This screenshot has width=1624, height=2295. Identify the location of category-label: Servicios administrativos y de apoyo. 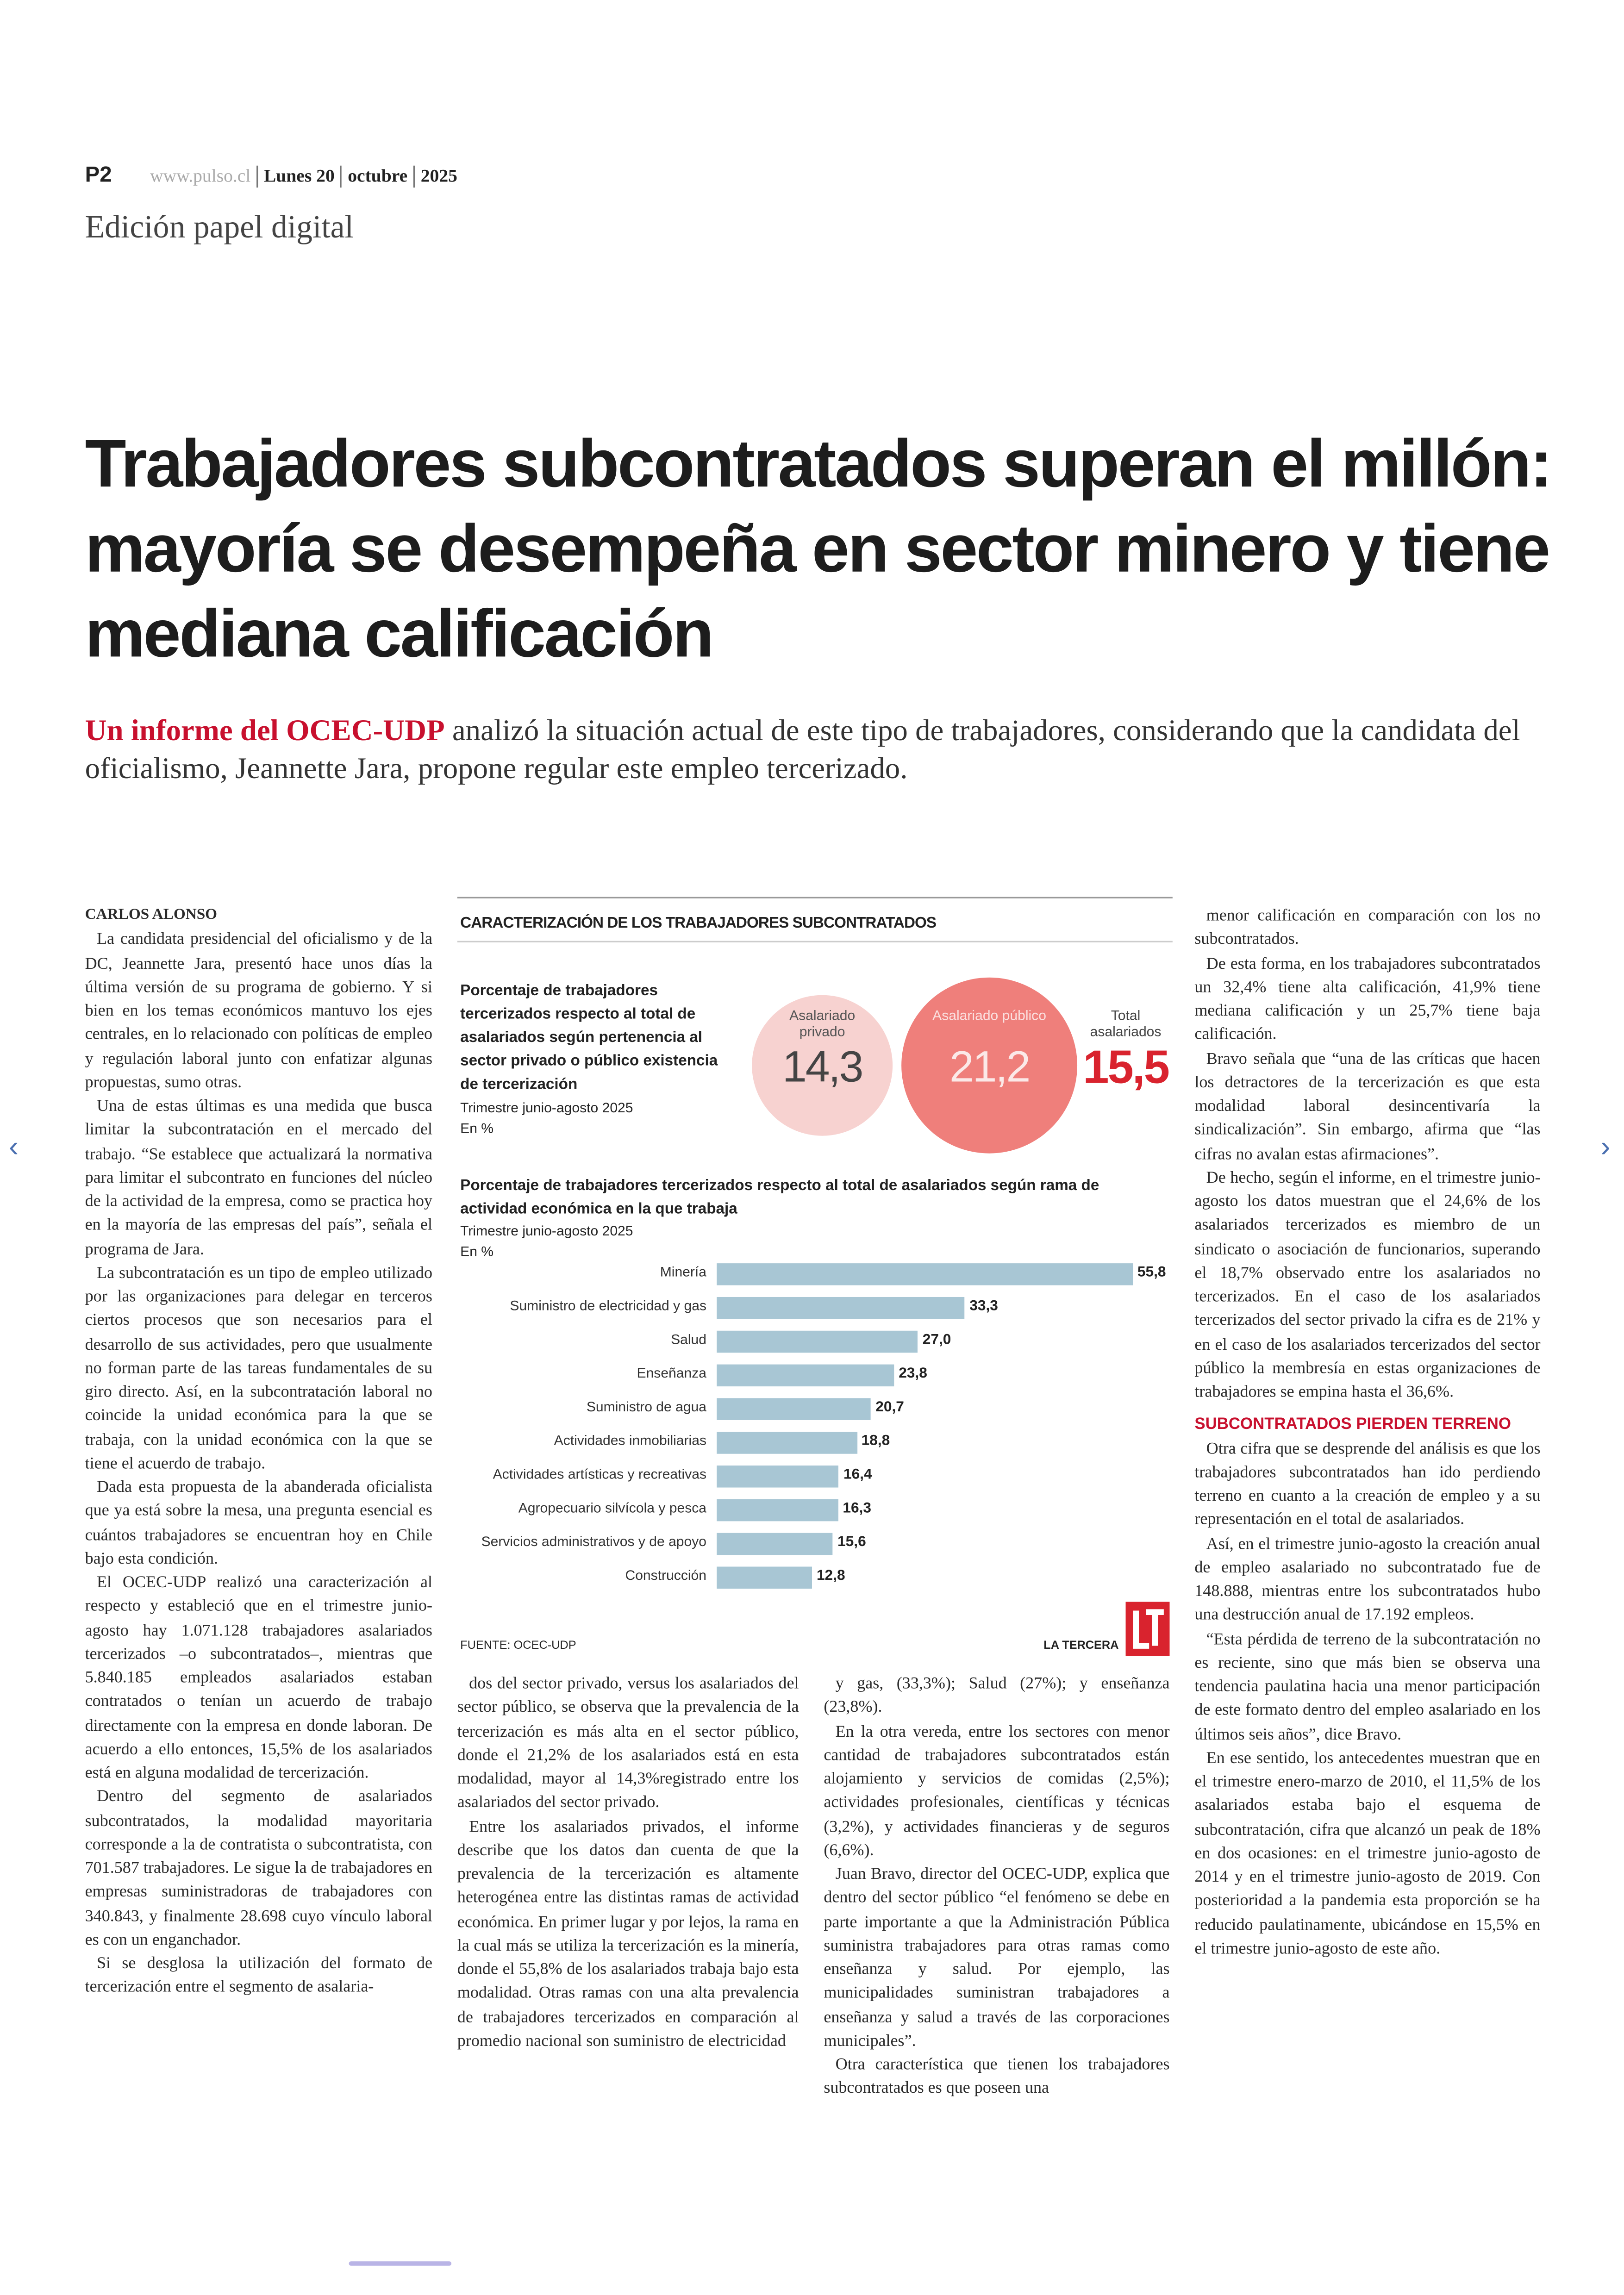
(594, 1543).